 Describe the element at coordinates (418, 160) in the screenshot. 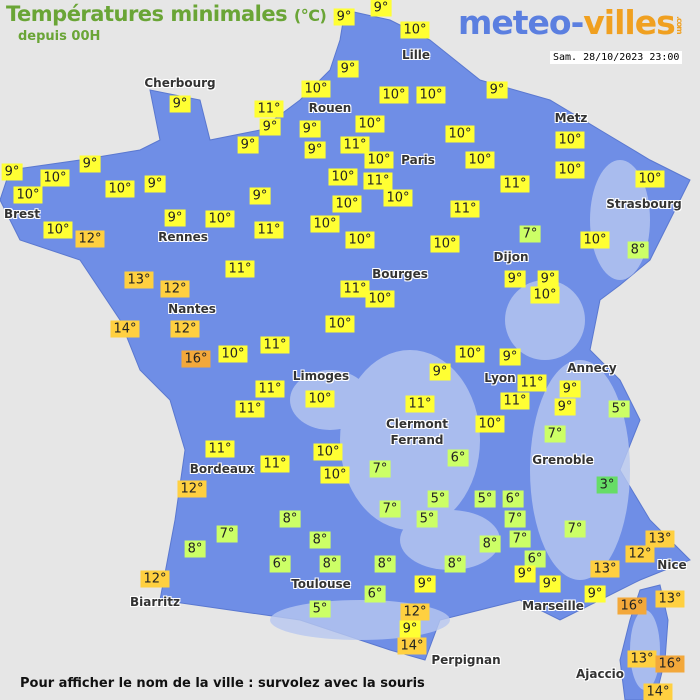

I see `city-label: Paris` at that location.